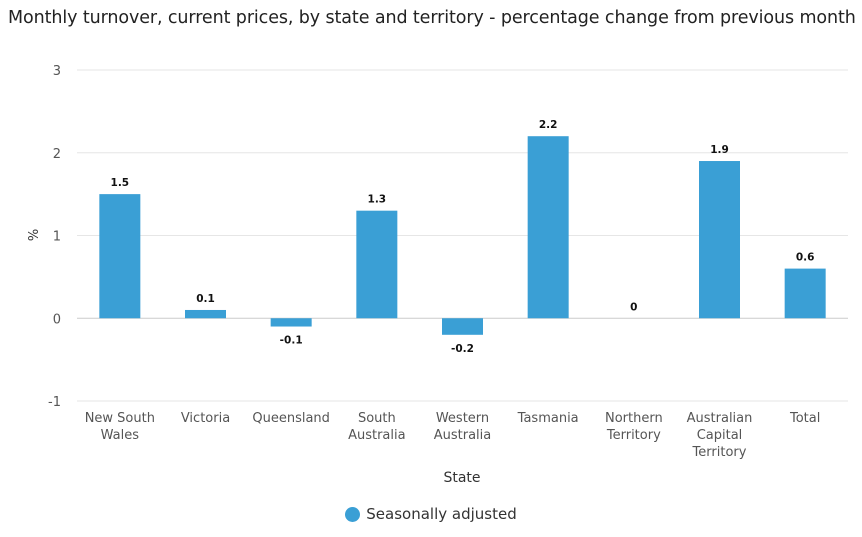 Image resolution: width=862 pixels, height=537 pixels. Describe the element at coordinates (353, 514) in the screenshot. I see `legend-marker` at that location.